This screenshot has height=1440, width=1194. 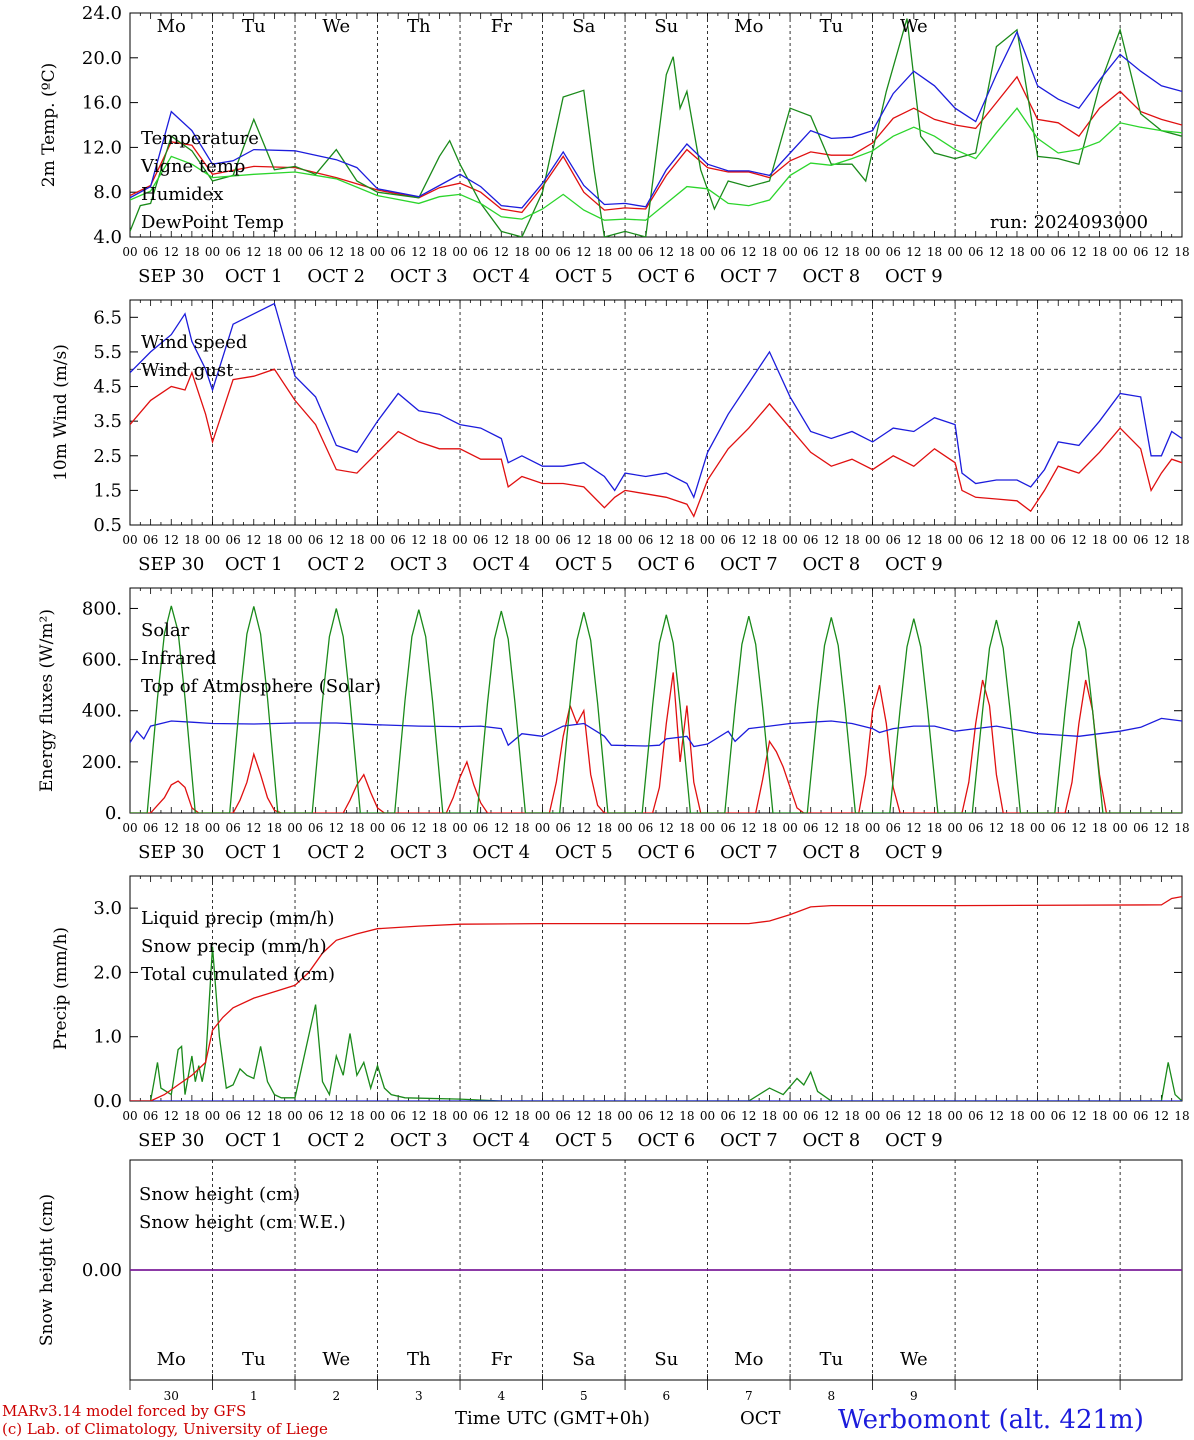 I want to click on y-tick-label: 16.0, so click(x=102, y=103).